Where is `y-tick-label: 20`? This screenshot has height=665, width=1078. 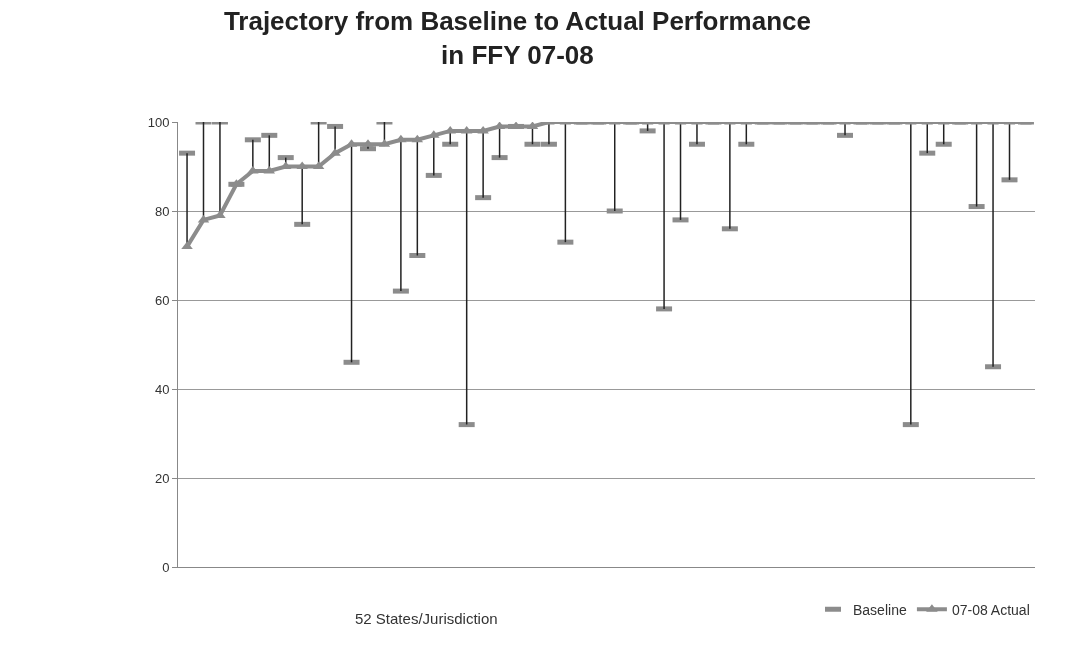
y-tick-label: 20 is located at coordinates (162, 478).